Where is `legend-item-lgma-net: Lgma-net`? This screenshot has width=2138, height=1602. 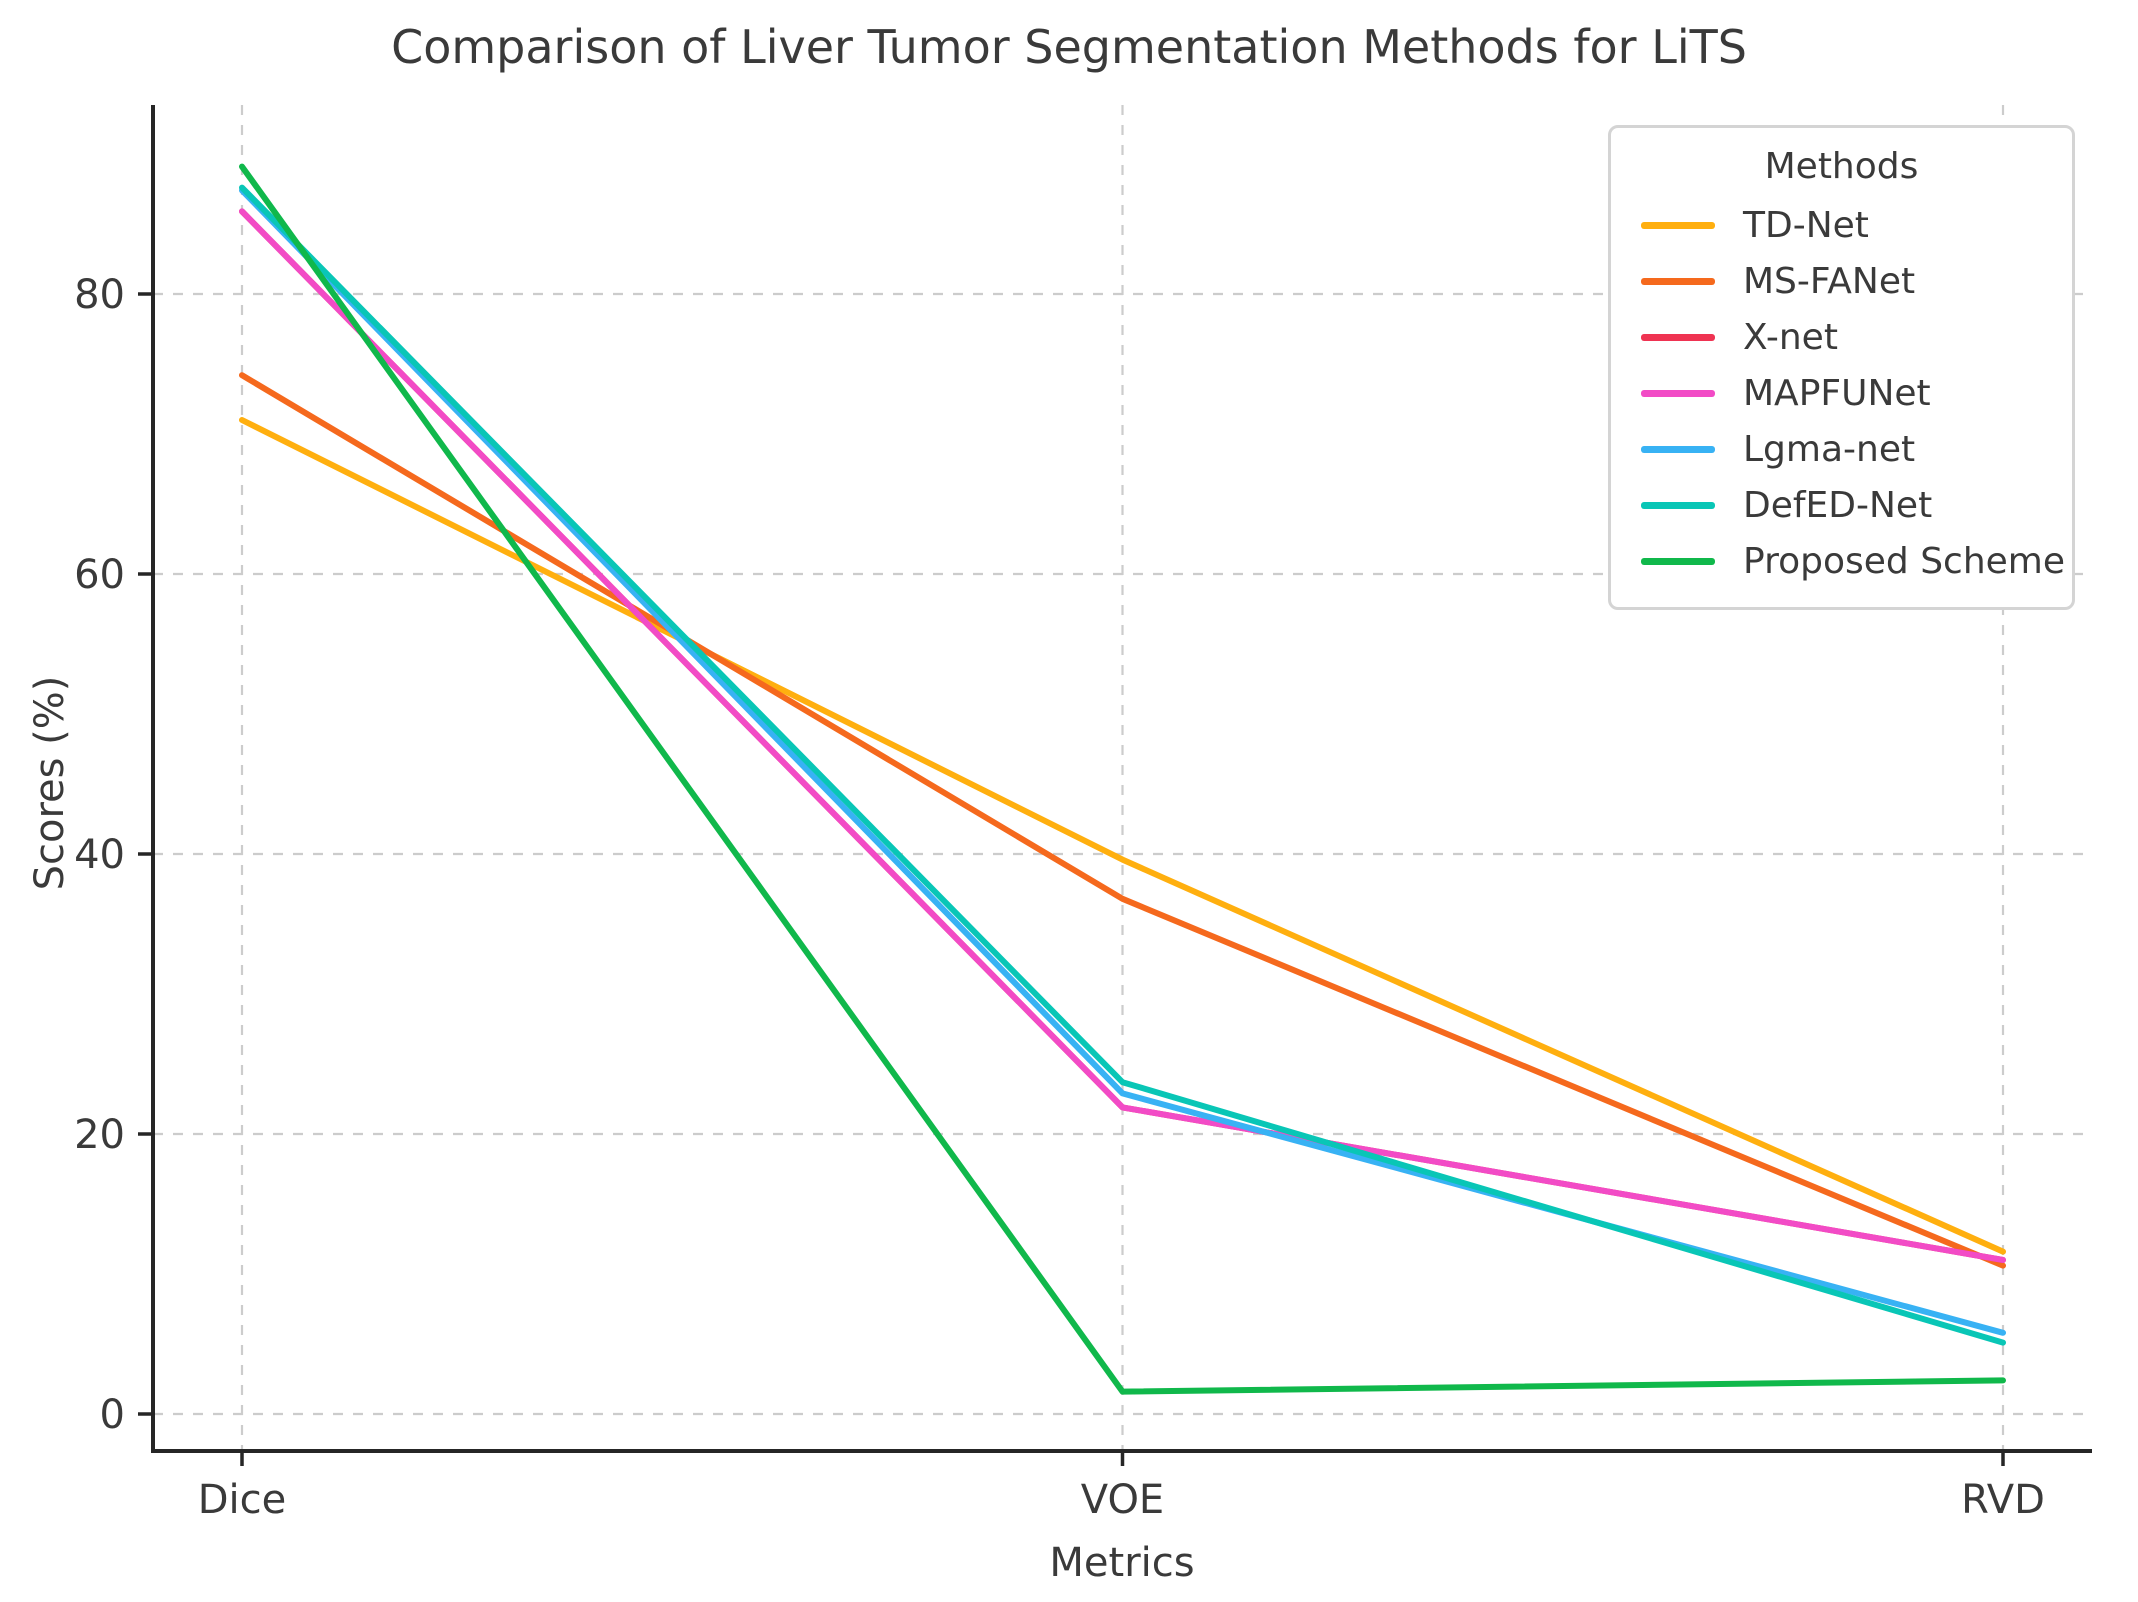
legend-item-lgma-net: Lgma-net is located at coordinates (1841, 449).